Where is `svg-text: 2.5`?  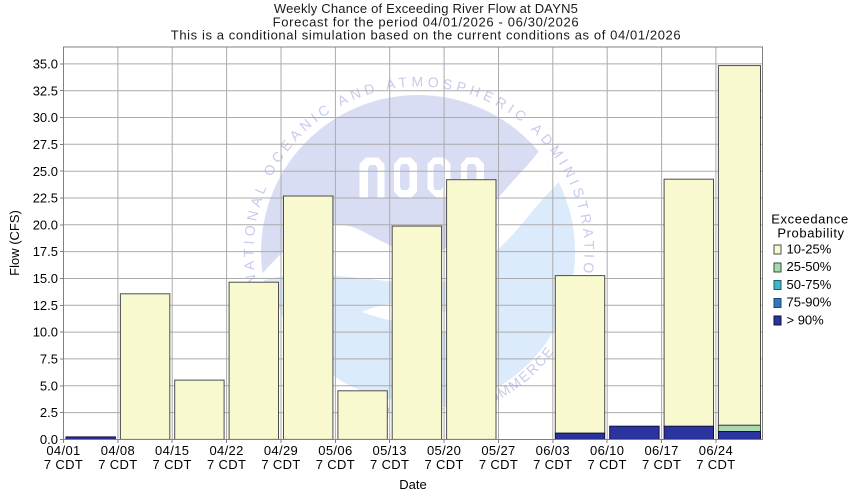 svg-text: 2.5 is located at coordinates (49, 412).